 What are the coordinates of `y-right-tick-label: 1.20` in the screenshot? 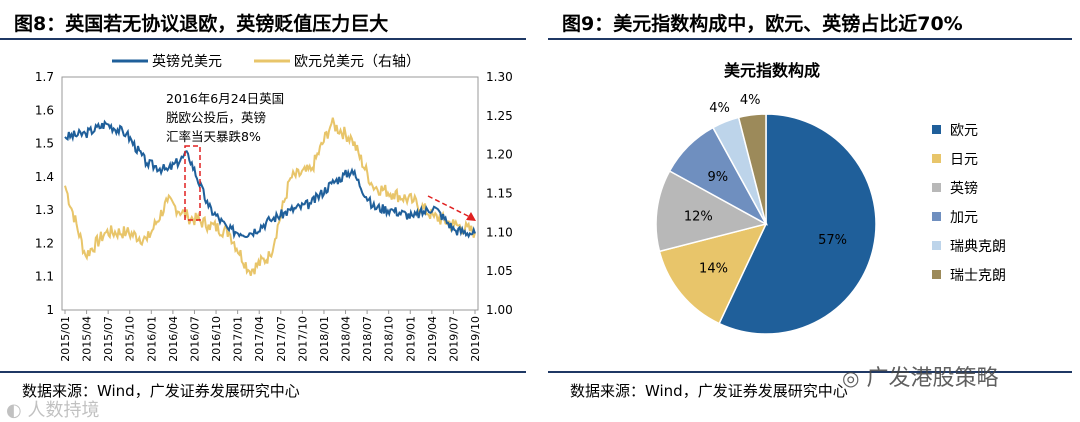 It's located at (499, 155).